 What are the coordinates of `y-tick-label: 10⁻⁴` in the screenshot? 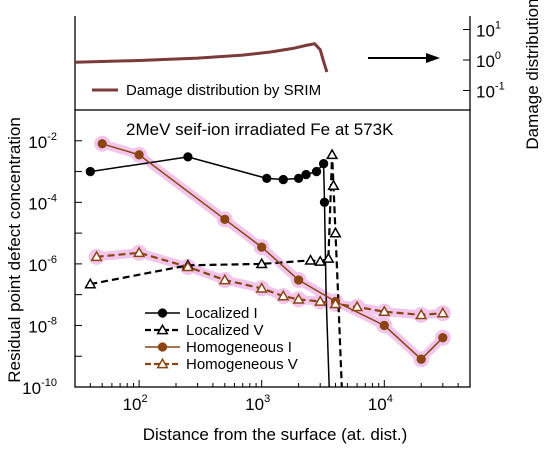 It's located at (42, 202).